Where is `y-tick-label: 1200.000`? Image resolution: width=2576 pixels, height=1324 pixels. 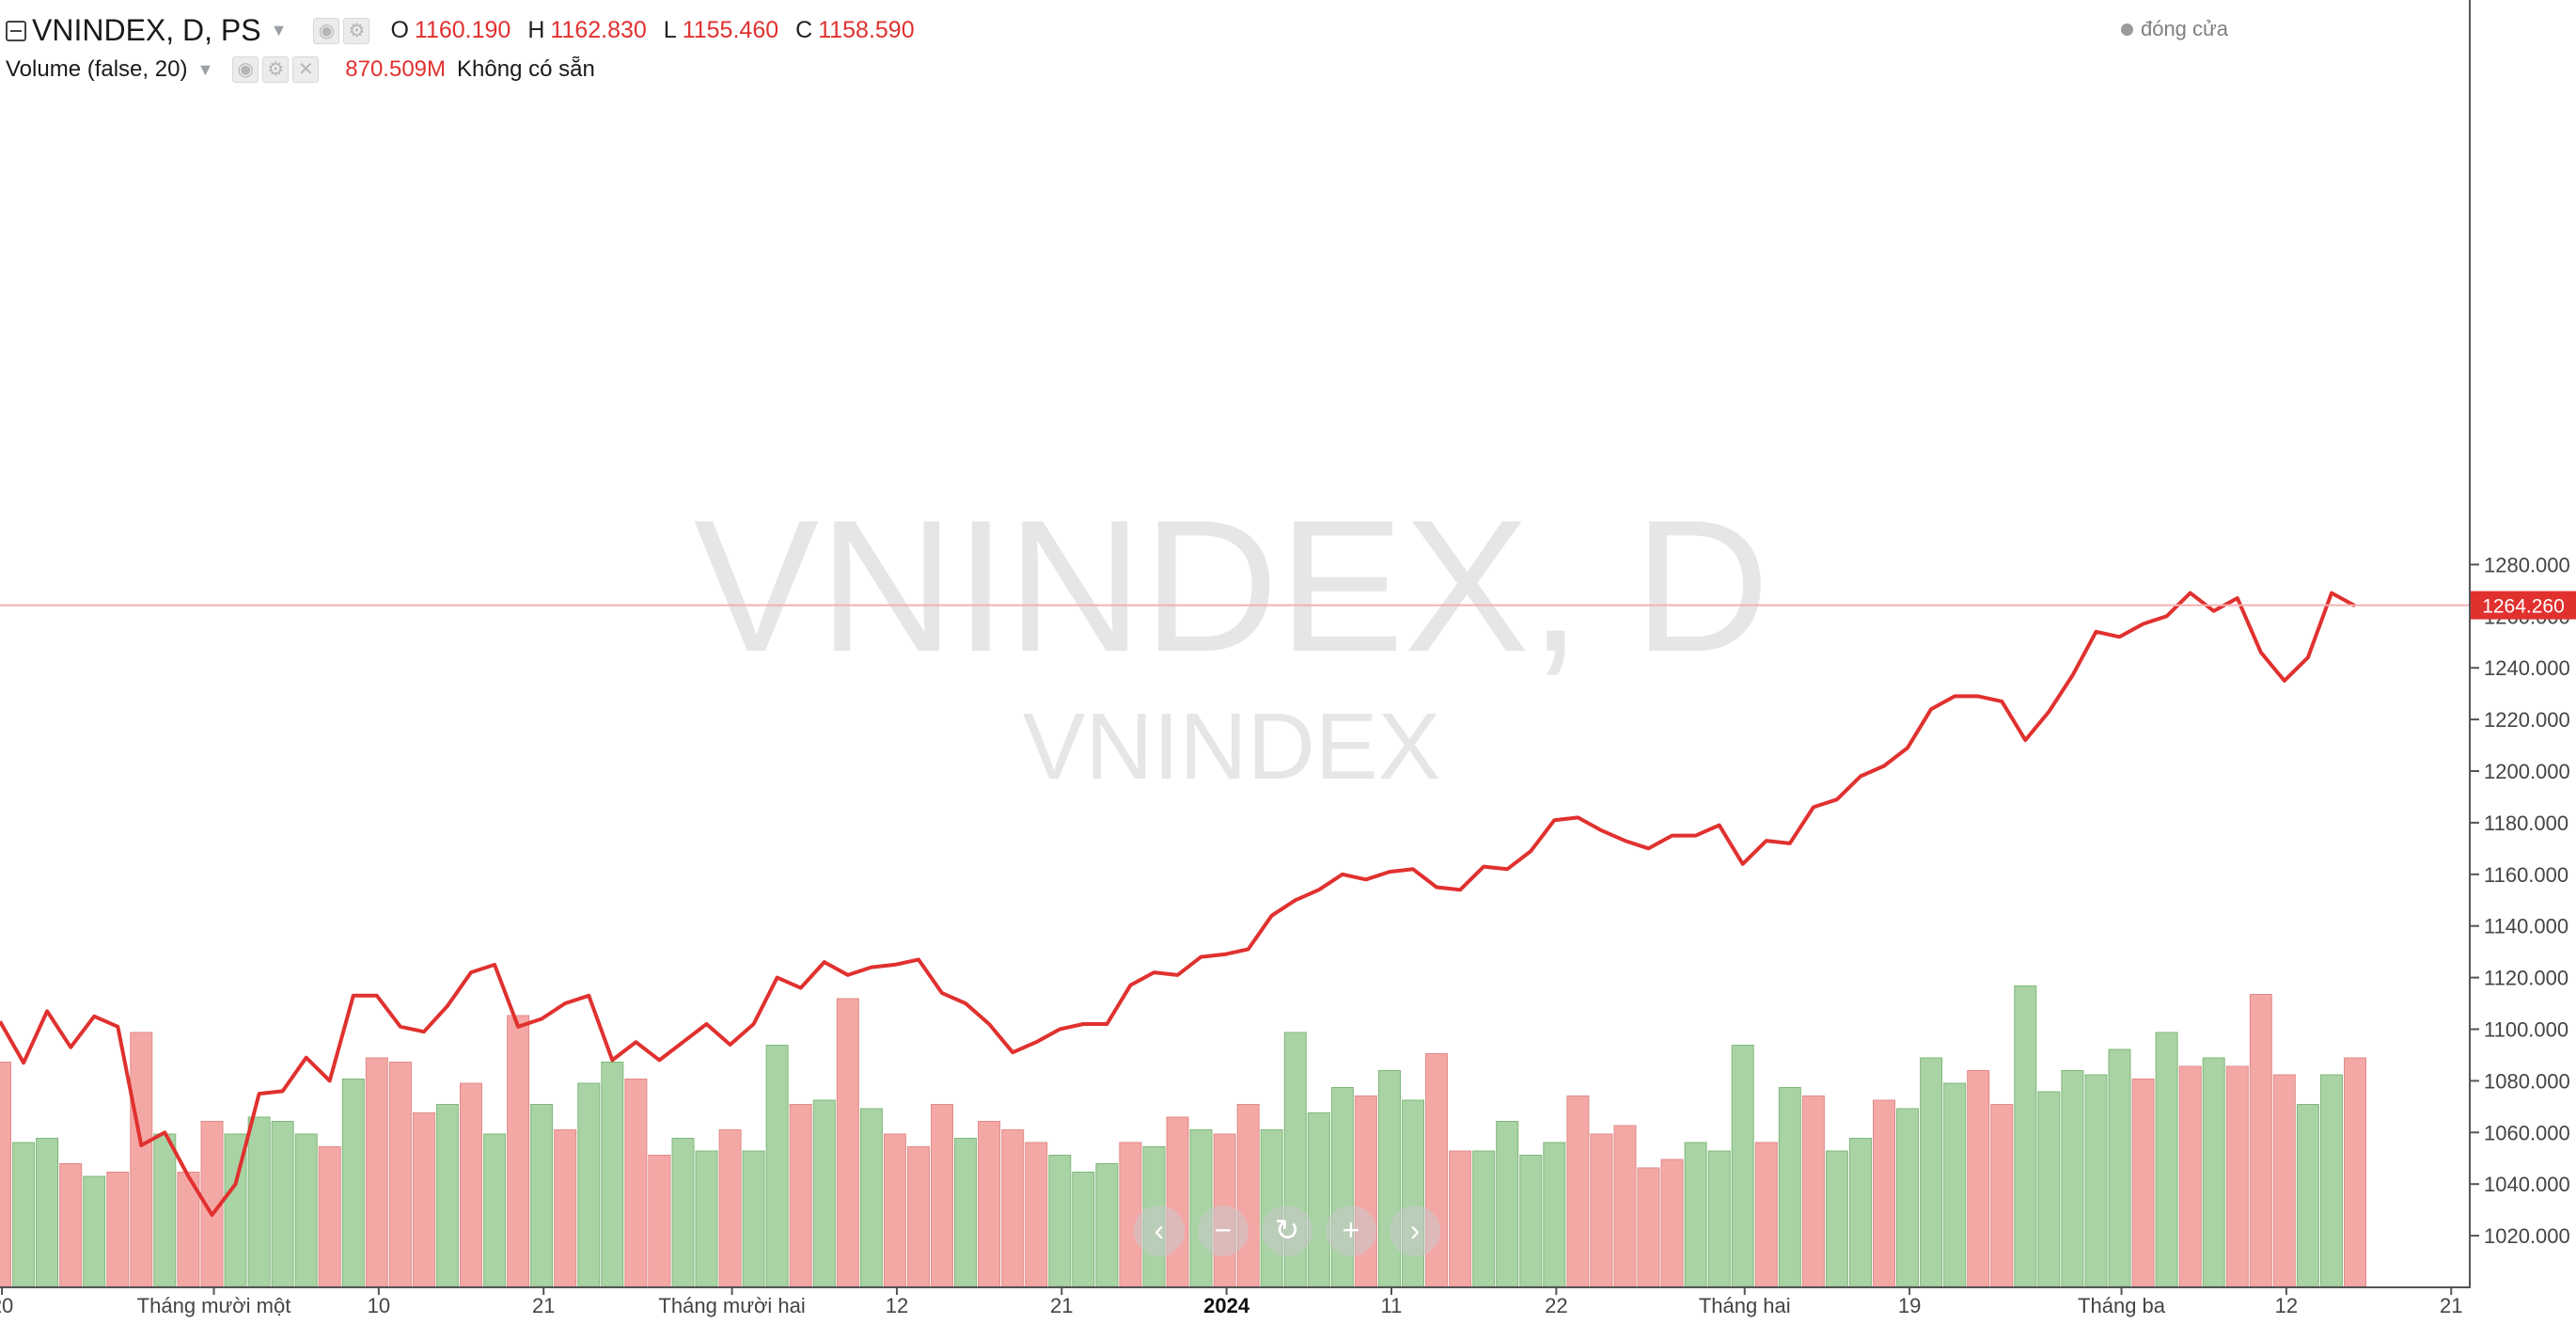 y-tick-label: 1200.000 is located at coordinates (2527, 771).